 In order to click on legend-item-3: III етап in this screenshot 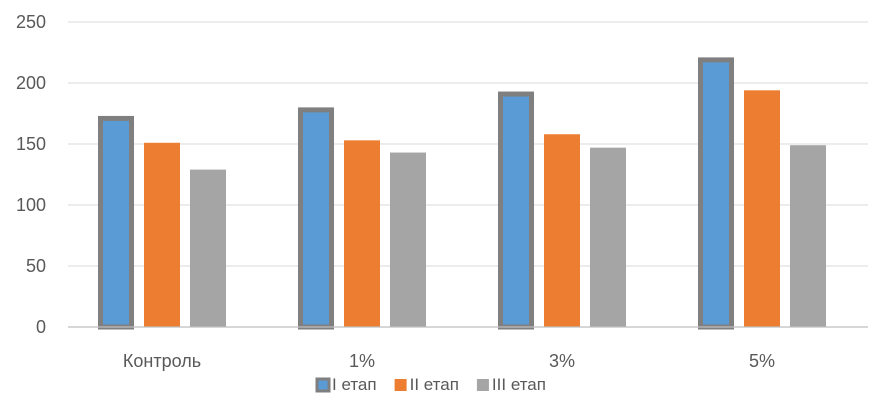, I will do `click(511, 384)`.